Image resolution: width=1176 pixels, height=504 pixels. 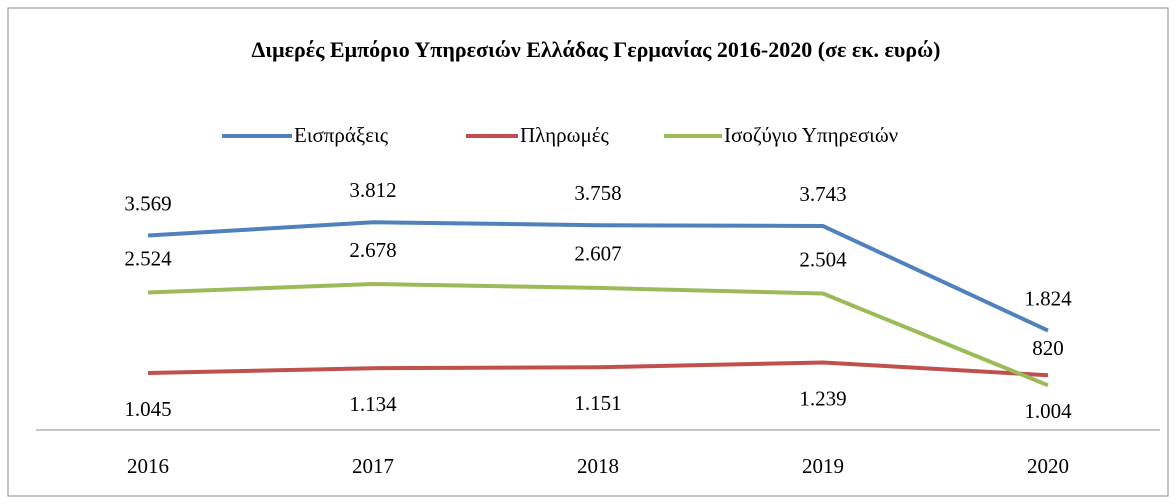 I want to click on data-label: 2.524, so click(x=148, y=258).